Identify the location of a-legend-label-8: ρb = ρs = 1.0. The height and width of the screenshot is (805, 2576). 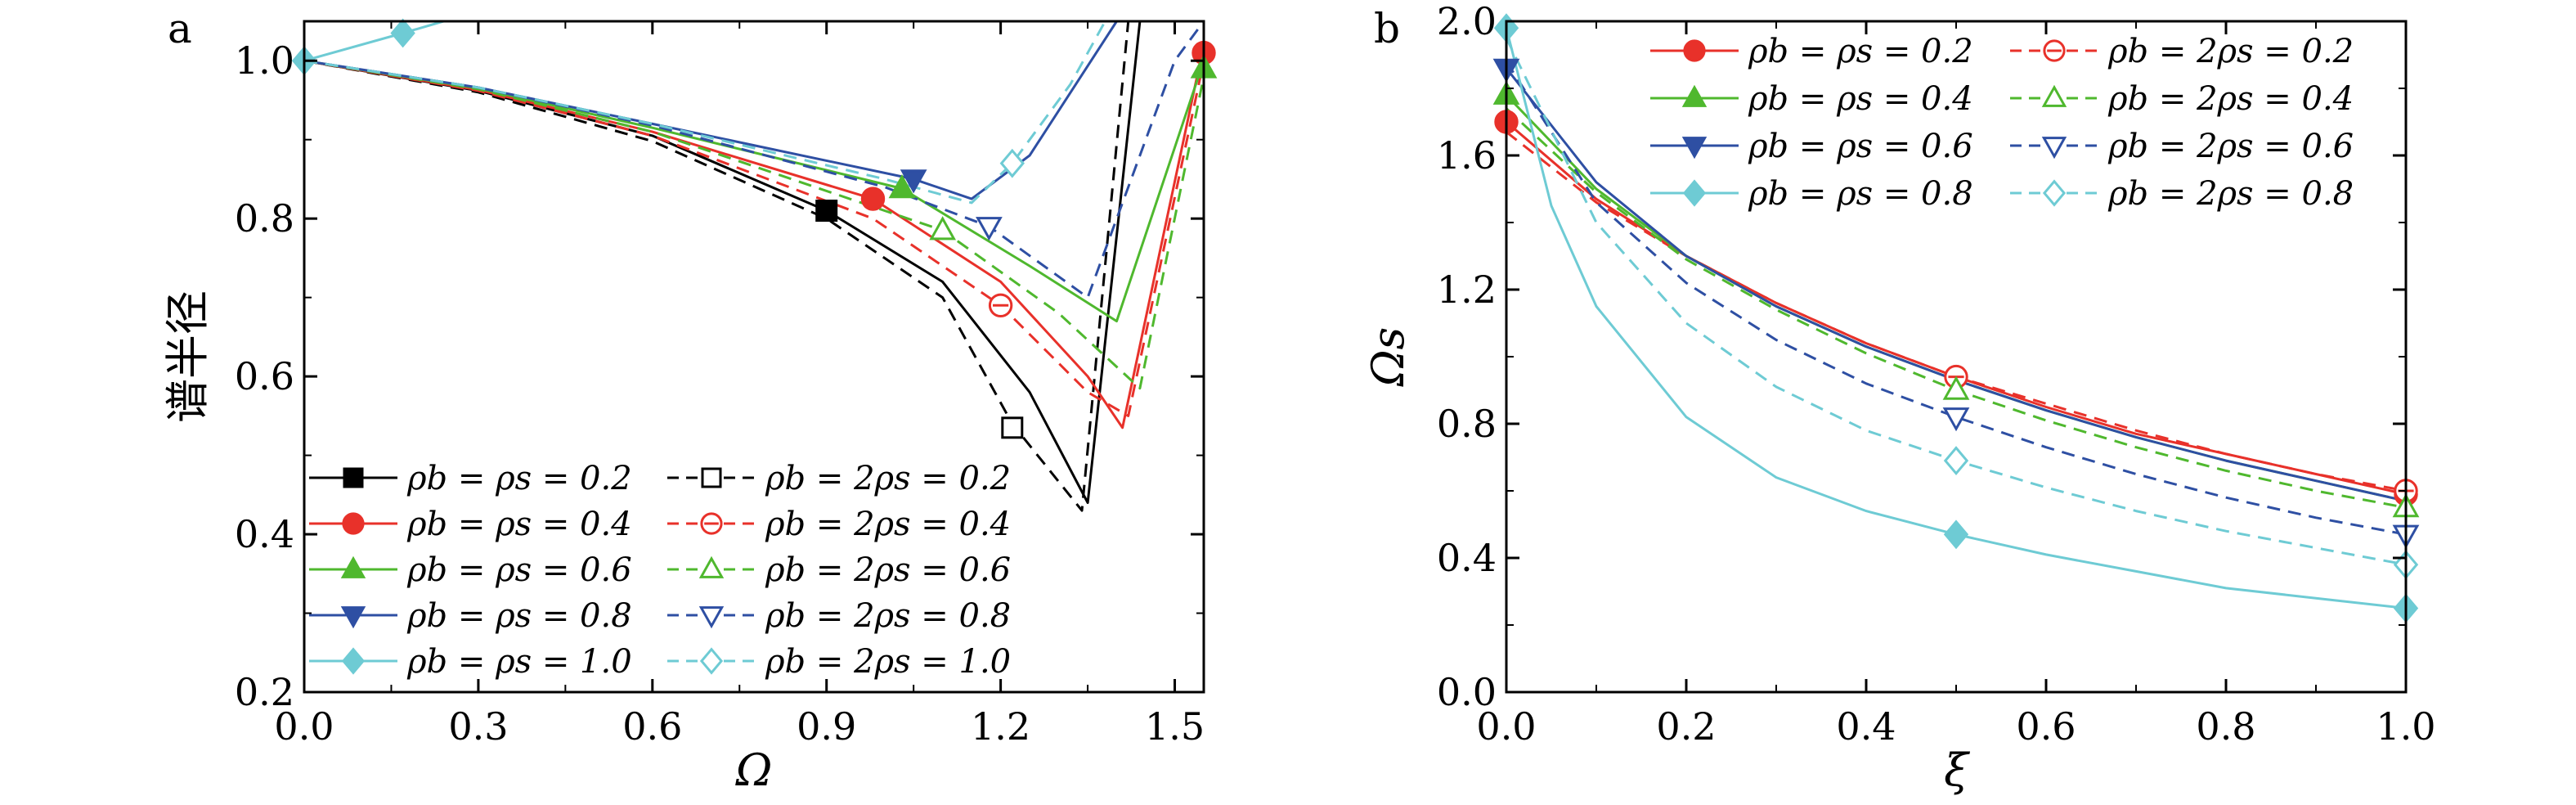
(519, 662).